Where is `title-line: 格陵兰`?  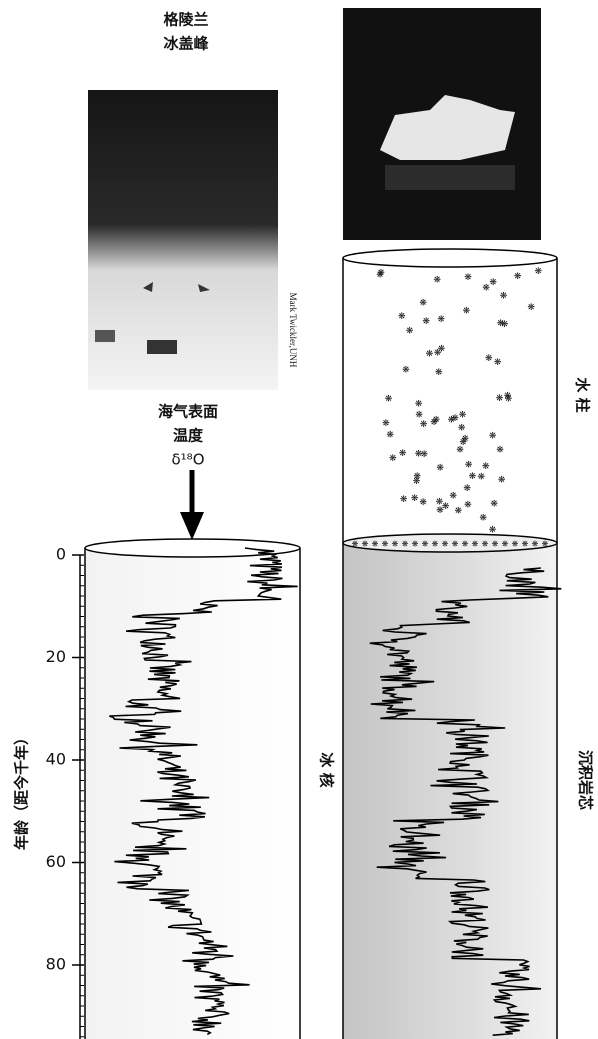
title-line: 格陵兰 is located at coordinates (185, 20).